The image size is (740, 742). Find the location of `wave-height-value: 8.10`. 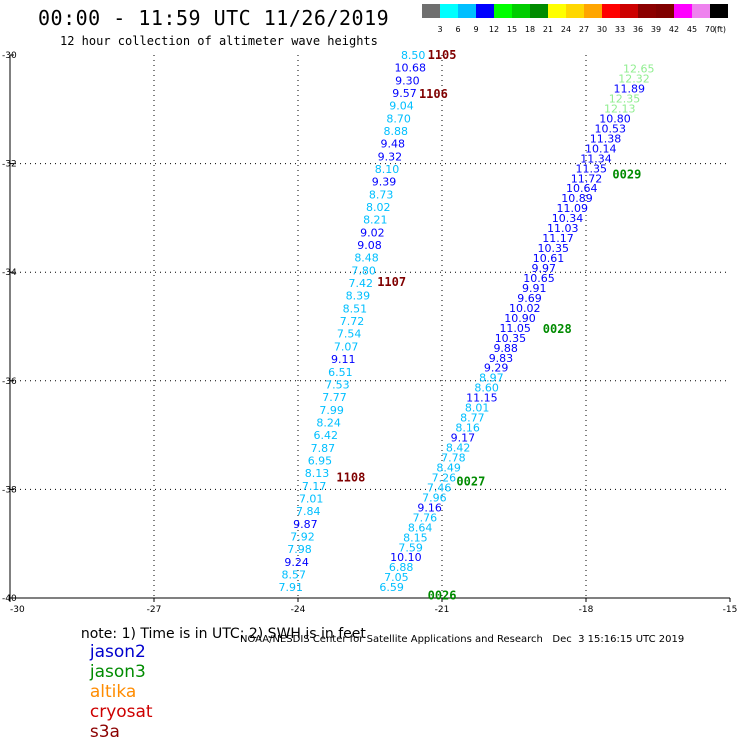

wave-height-value: 8.10 is located at coordinates (387, 169).